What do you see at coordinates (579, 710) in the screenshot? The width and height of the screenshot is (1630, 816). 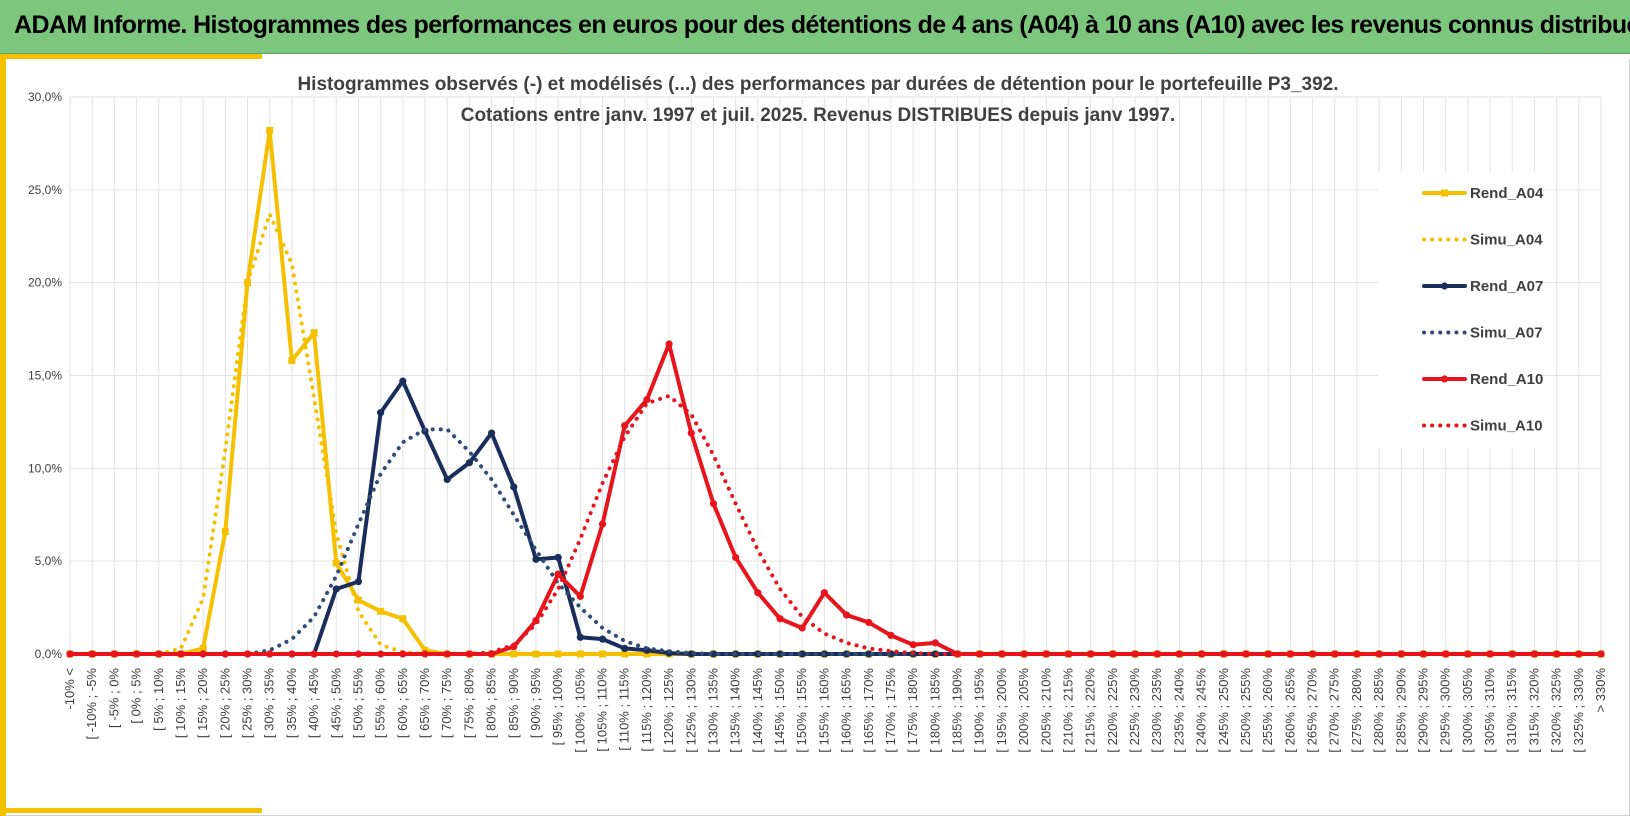 I see `x-tick-label: [ 100% ; 105%` at bounding box center [579, 710].